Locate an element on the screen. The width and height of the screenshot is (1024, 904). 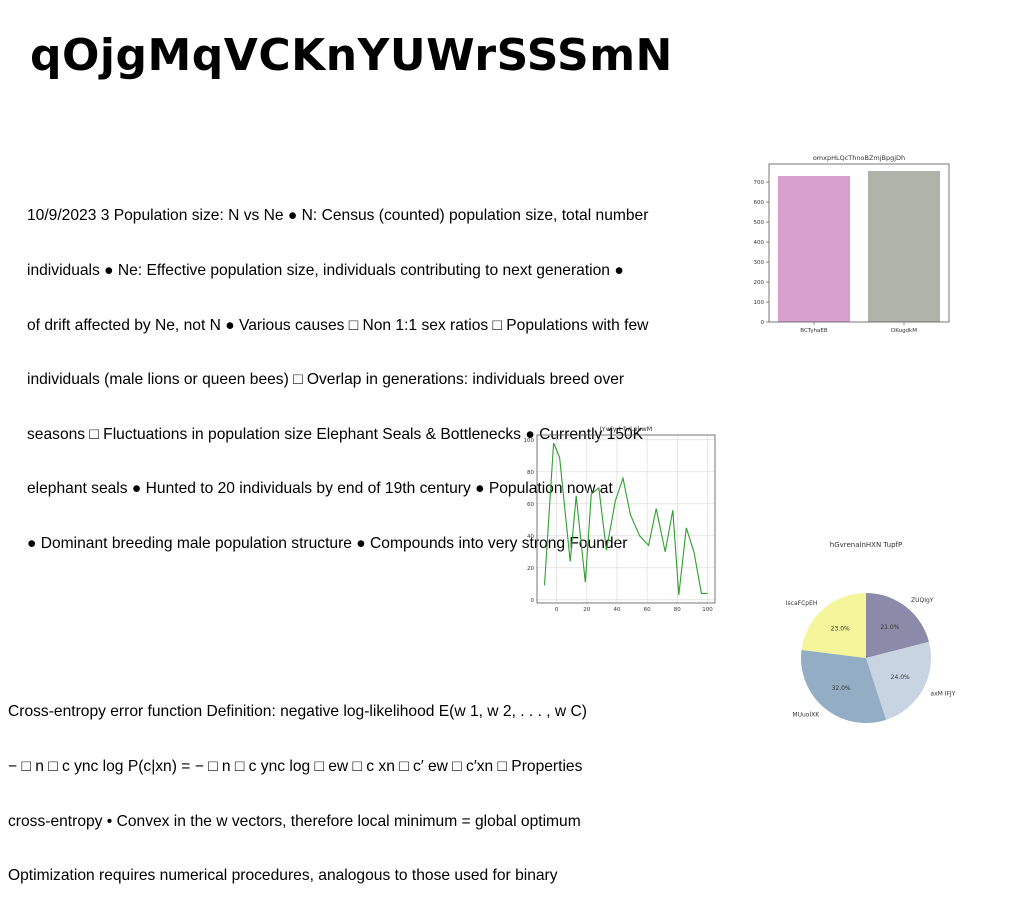
line-series is located at coordinates (625, 519).